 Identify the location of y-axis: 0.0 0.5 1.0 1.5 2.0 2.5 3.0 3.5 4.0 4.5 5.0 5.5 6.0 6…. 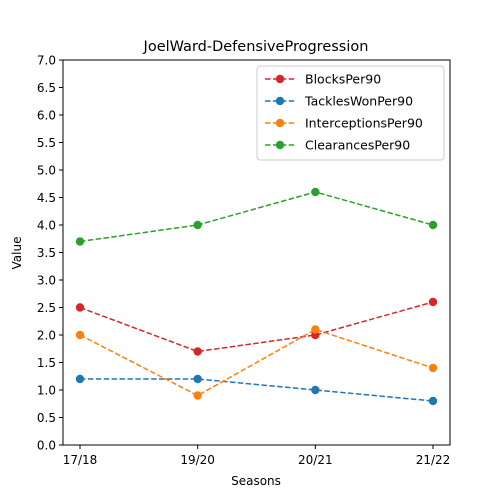
(50, 253).